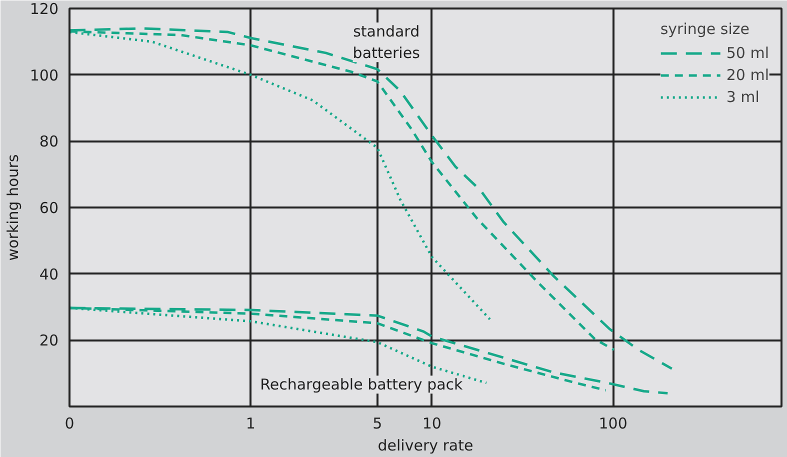 This screenshot has height=457, width=787. Describe the element at coordinates (69, 423) in the screenshot. I see `x-tick-label: 0` at that location.